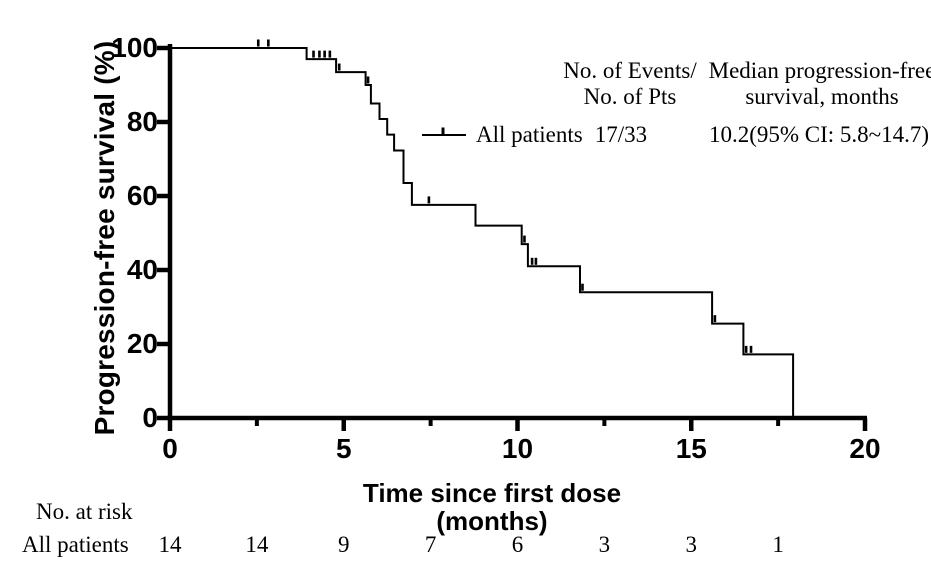  I want to click on legend-header-events: No. of Events/ No. of Pts, so click(630, 84).